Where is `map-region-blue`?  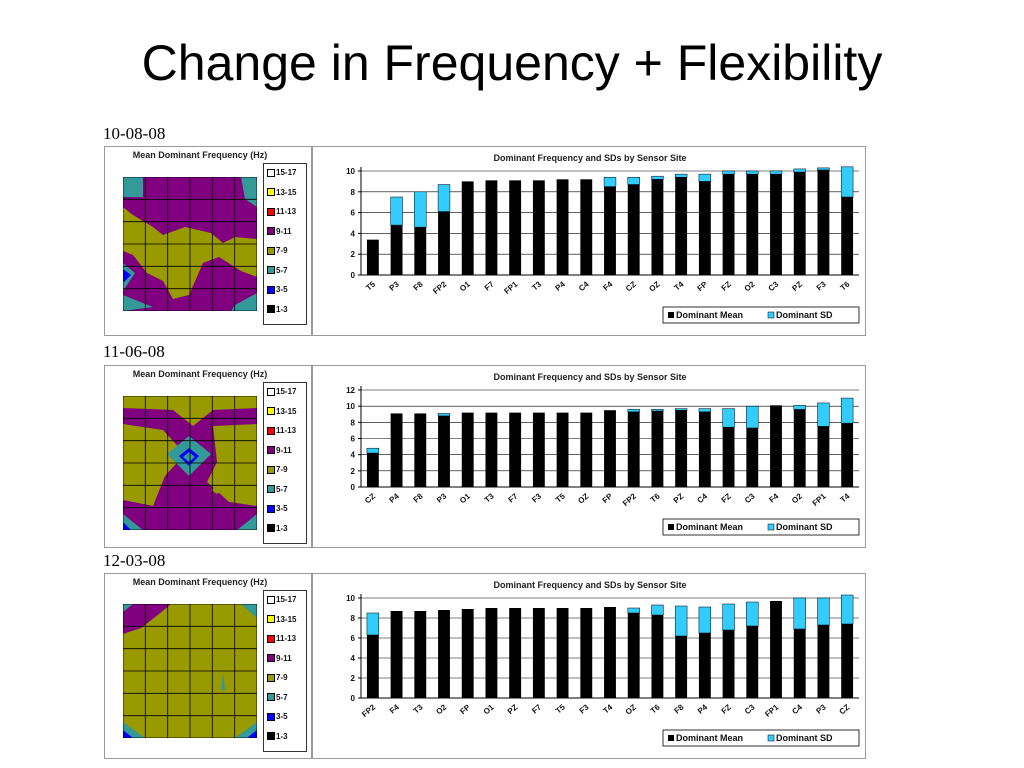 map-region-blue is located at coordinates (252, 734).